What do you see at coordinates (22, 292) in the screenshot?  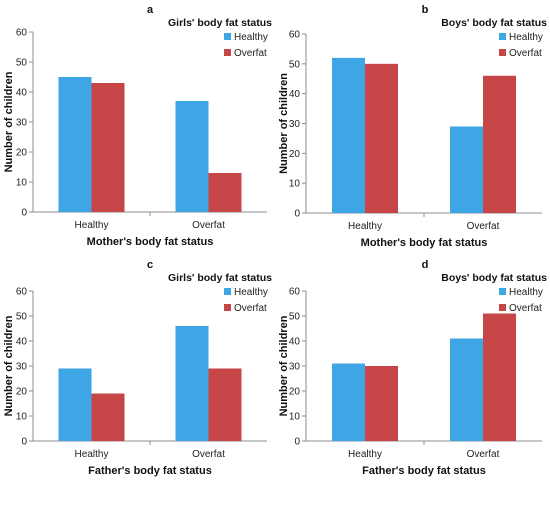 I see `y-tick-label-c-6: 60` at bounding box center [22, 292].